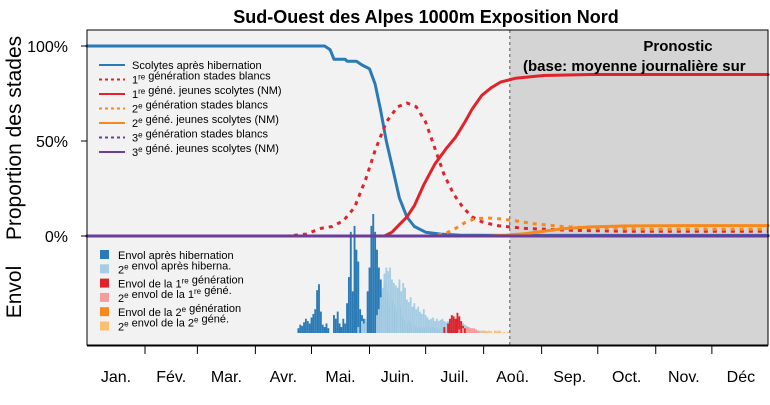  I want to click on legend-flight-label: 2e envol de la 1re géné., so click(175, 295).